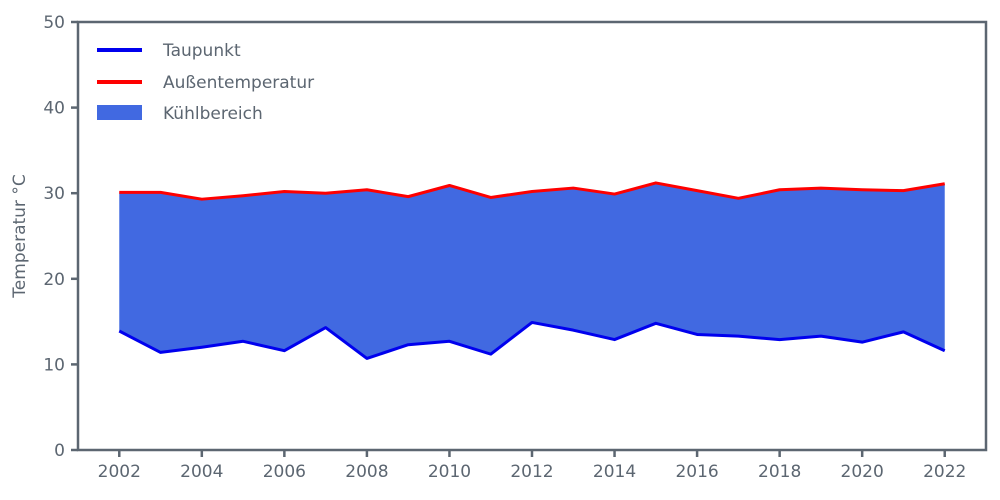  Describe the element at coordinates (944, 472) in the screenshot. I see `x-tick-label: 2022` at that location.